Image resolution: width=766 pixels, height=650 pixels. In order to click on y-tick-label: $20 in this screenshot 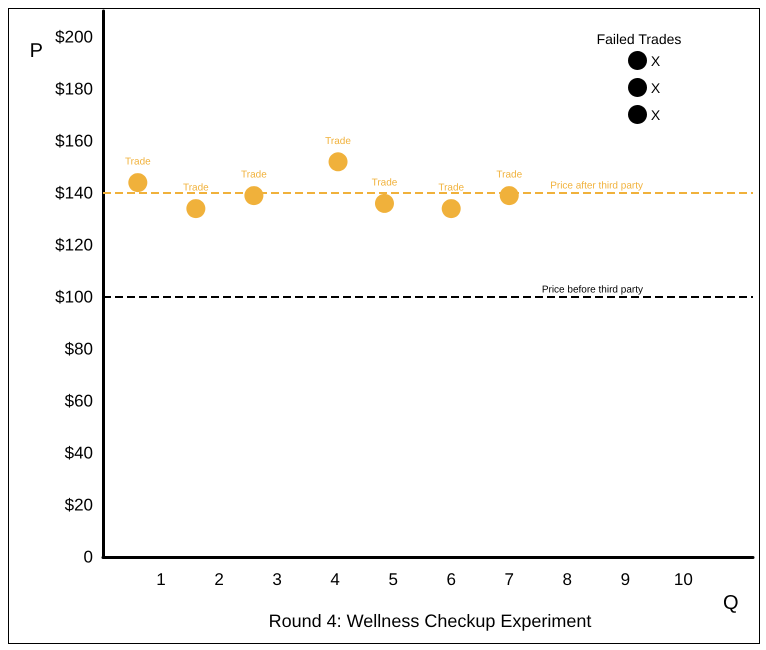, I will do `click(78, 505)`.